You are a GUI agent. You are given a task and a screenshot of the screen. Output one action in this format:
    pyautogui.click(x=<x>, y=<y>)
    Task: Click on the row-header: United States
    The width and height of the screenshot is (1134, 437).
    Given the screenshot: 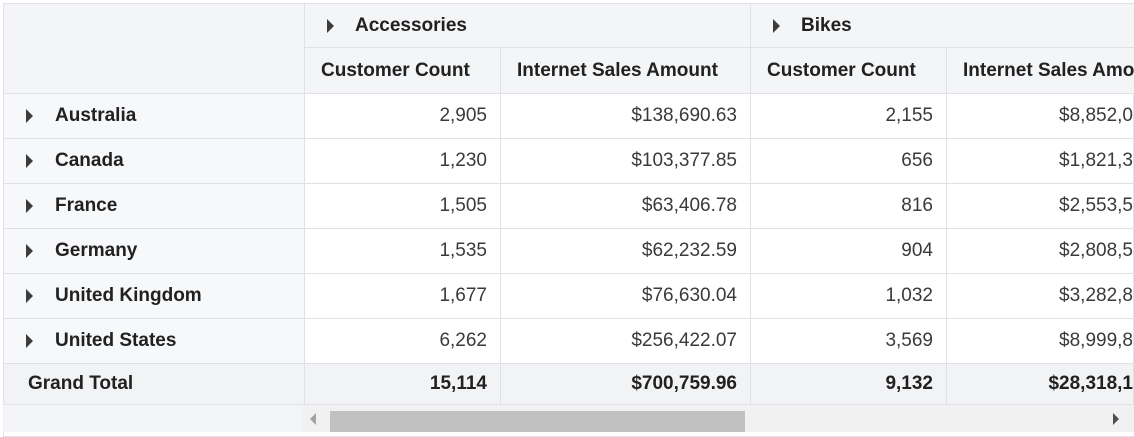 What is the action you would take?
    pyautogui.click(x=154, y=341)
    